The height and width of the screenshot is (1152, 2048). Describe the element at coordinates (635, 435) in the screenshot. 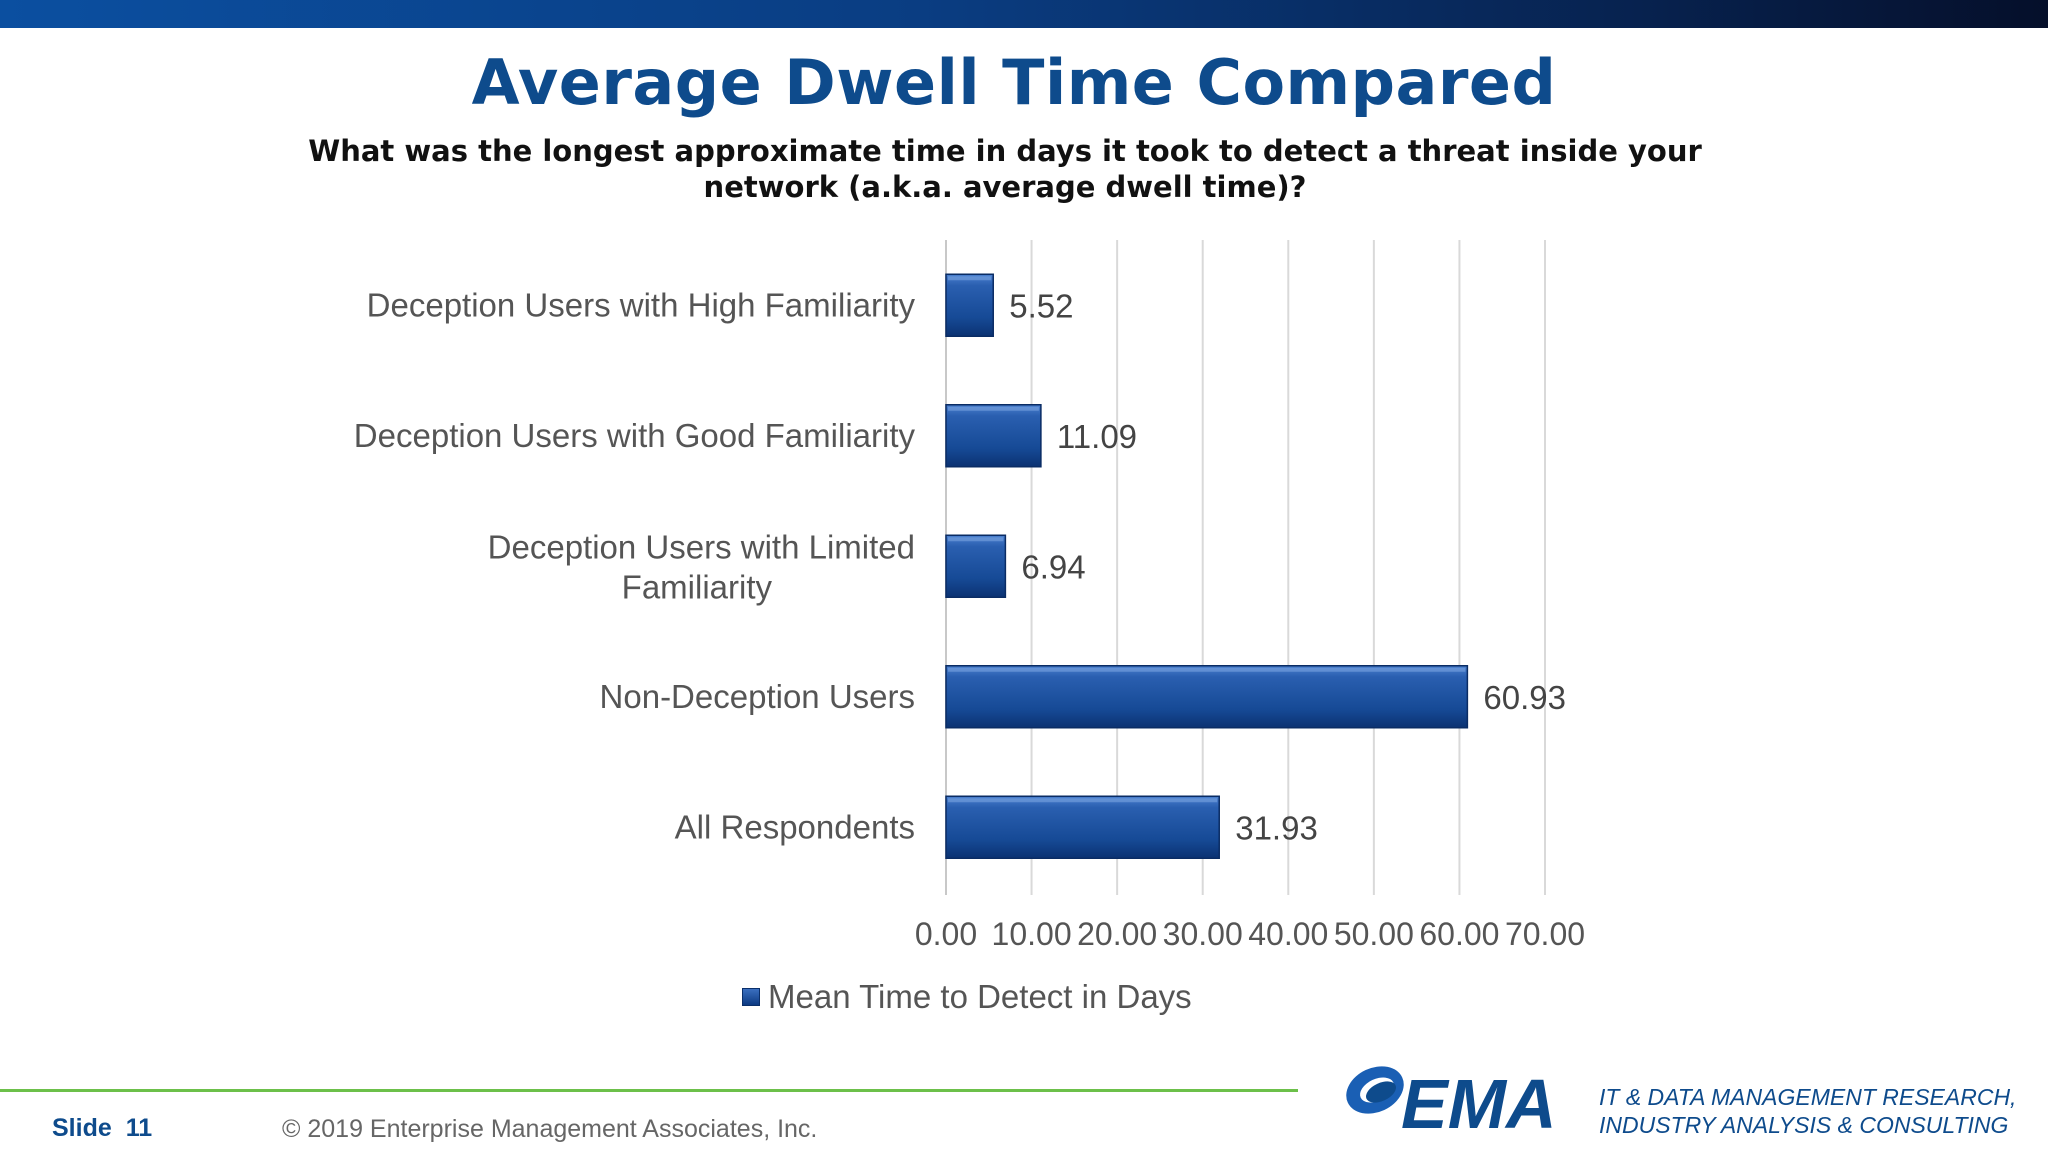

I see `category-label: Deception Users with Good Familiarity` at that location.